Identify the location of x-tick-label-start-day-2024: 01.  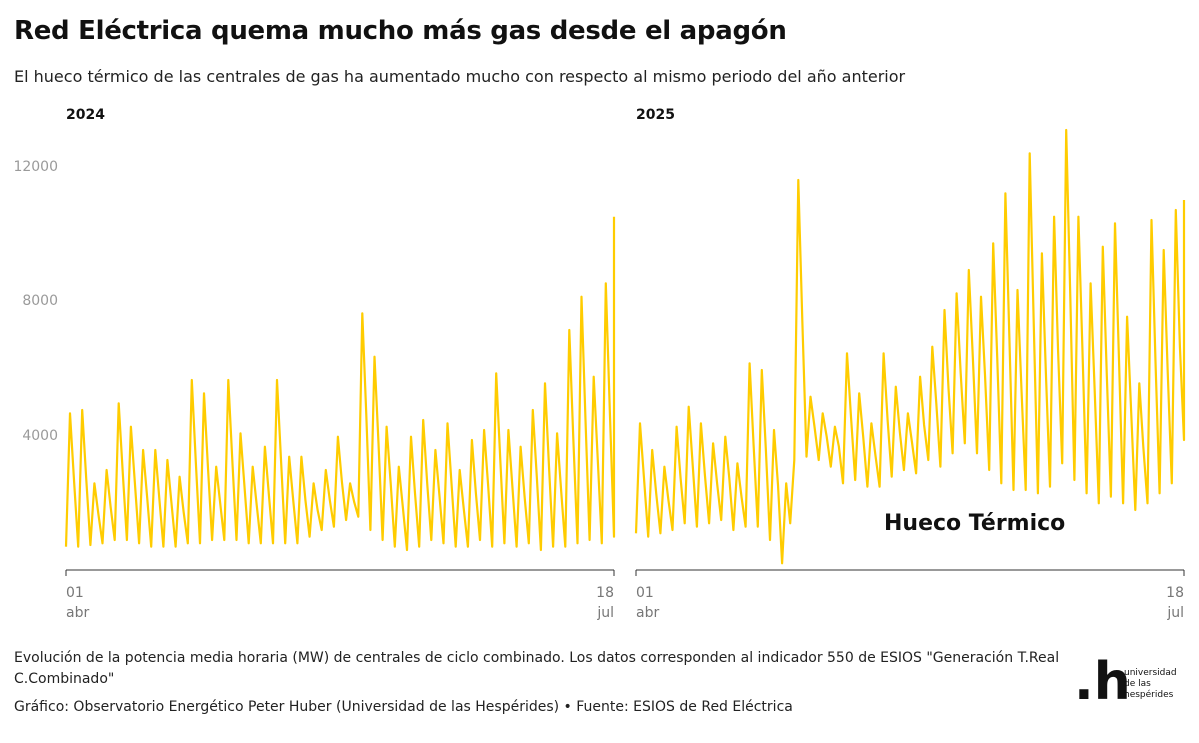
(75, 593).